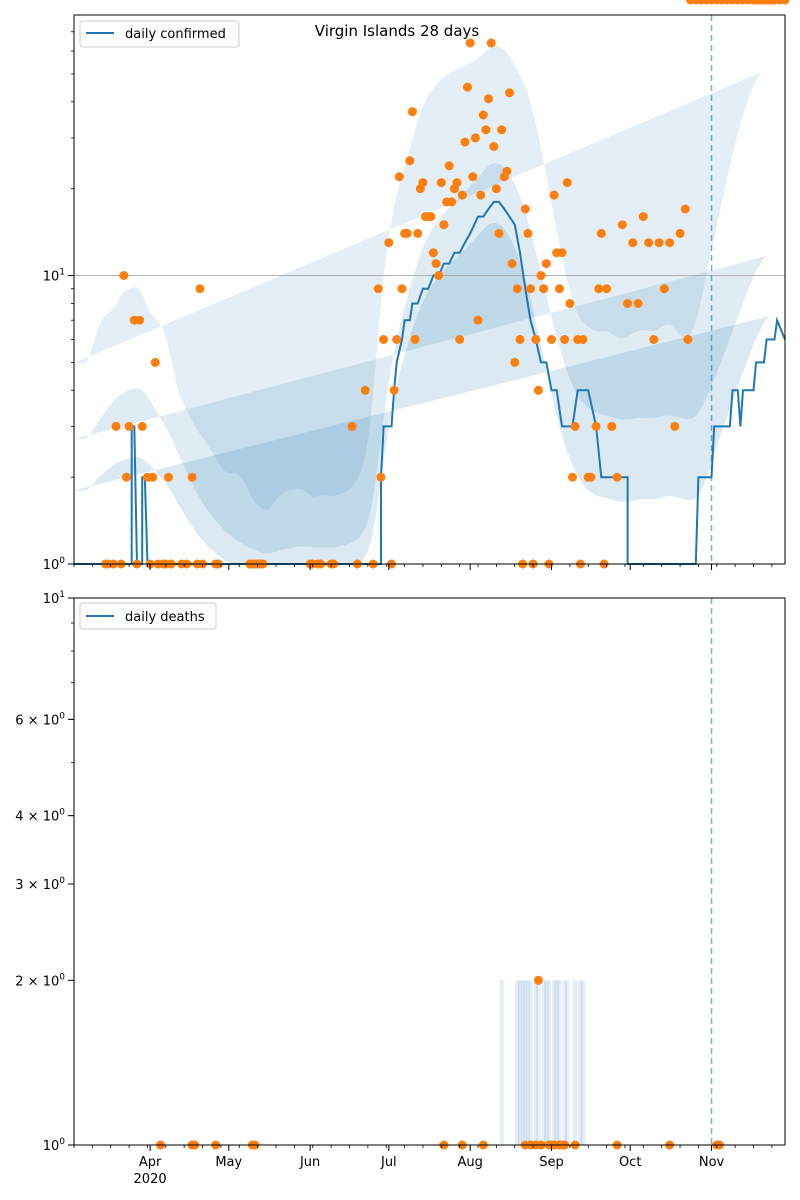 This screenshot has height=1200, width=800. I want to click on deaths-legend-label: daily deaths, so click(165, 617).